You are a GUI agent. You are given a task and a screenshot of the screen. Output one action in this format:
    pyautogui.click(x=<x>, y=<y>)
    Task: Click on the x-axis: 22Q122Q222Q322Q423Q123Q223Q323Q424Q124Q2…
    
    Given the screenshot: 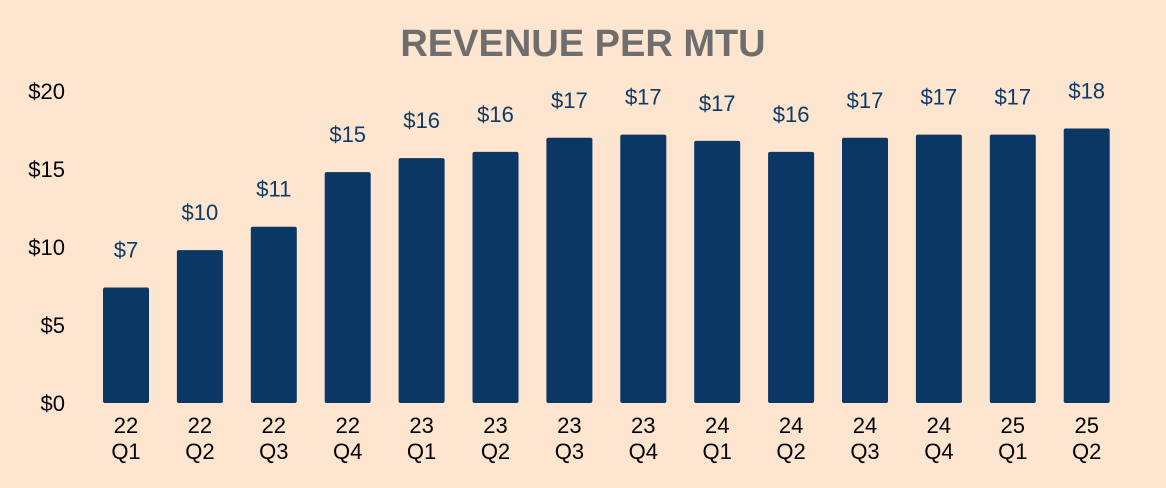 What is the action you would take?
    pyautogui.click(x=606, y=438)
    